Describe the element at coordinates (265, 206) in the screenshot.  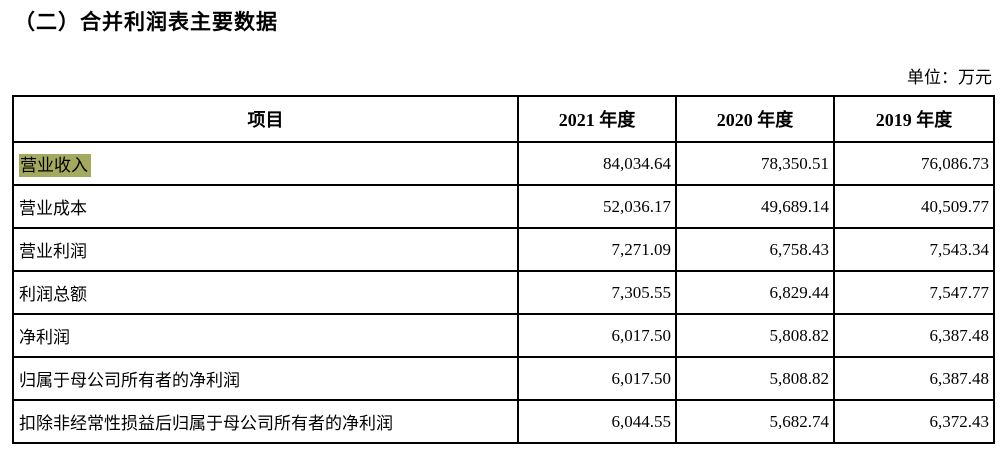
I see `row-label-cell: 营业成本` at that location.